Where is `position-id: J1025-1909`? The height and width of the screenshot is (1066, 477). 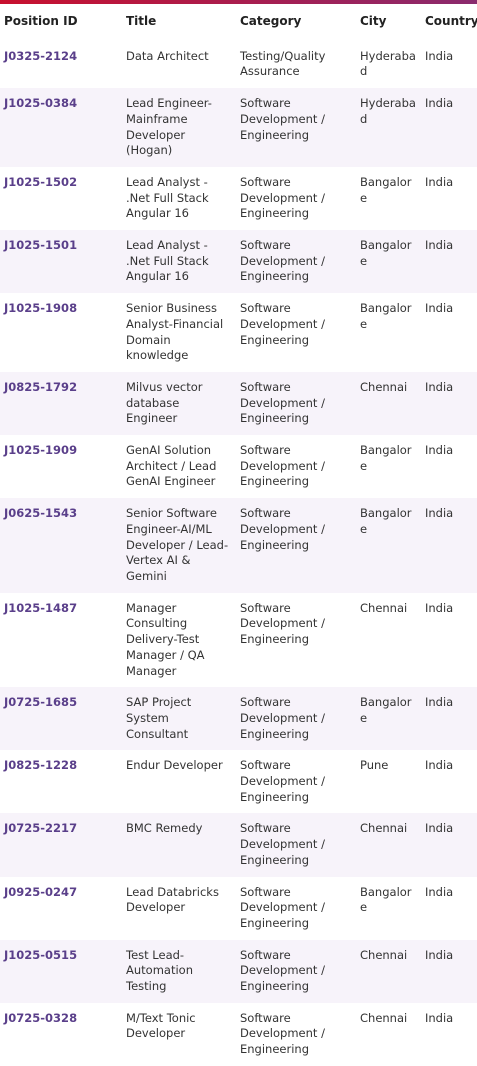
position-id: J1025-1909 is located at coordinates (41, 450).